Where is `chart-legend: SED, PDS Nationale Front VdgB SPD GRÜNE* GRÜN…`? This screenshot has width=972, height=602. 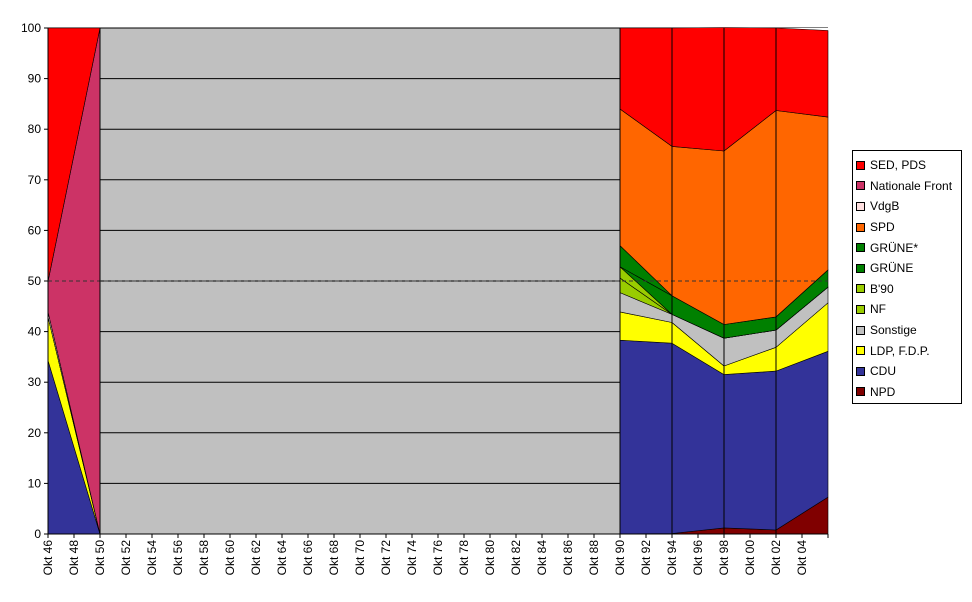
chart-legend: SED, PDS Nationale Front VdgB SPD GRÜNE* GRÜN… is located at coordinates (907, 277).